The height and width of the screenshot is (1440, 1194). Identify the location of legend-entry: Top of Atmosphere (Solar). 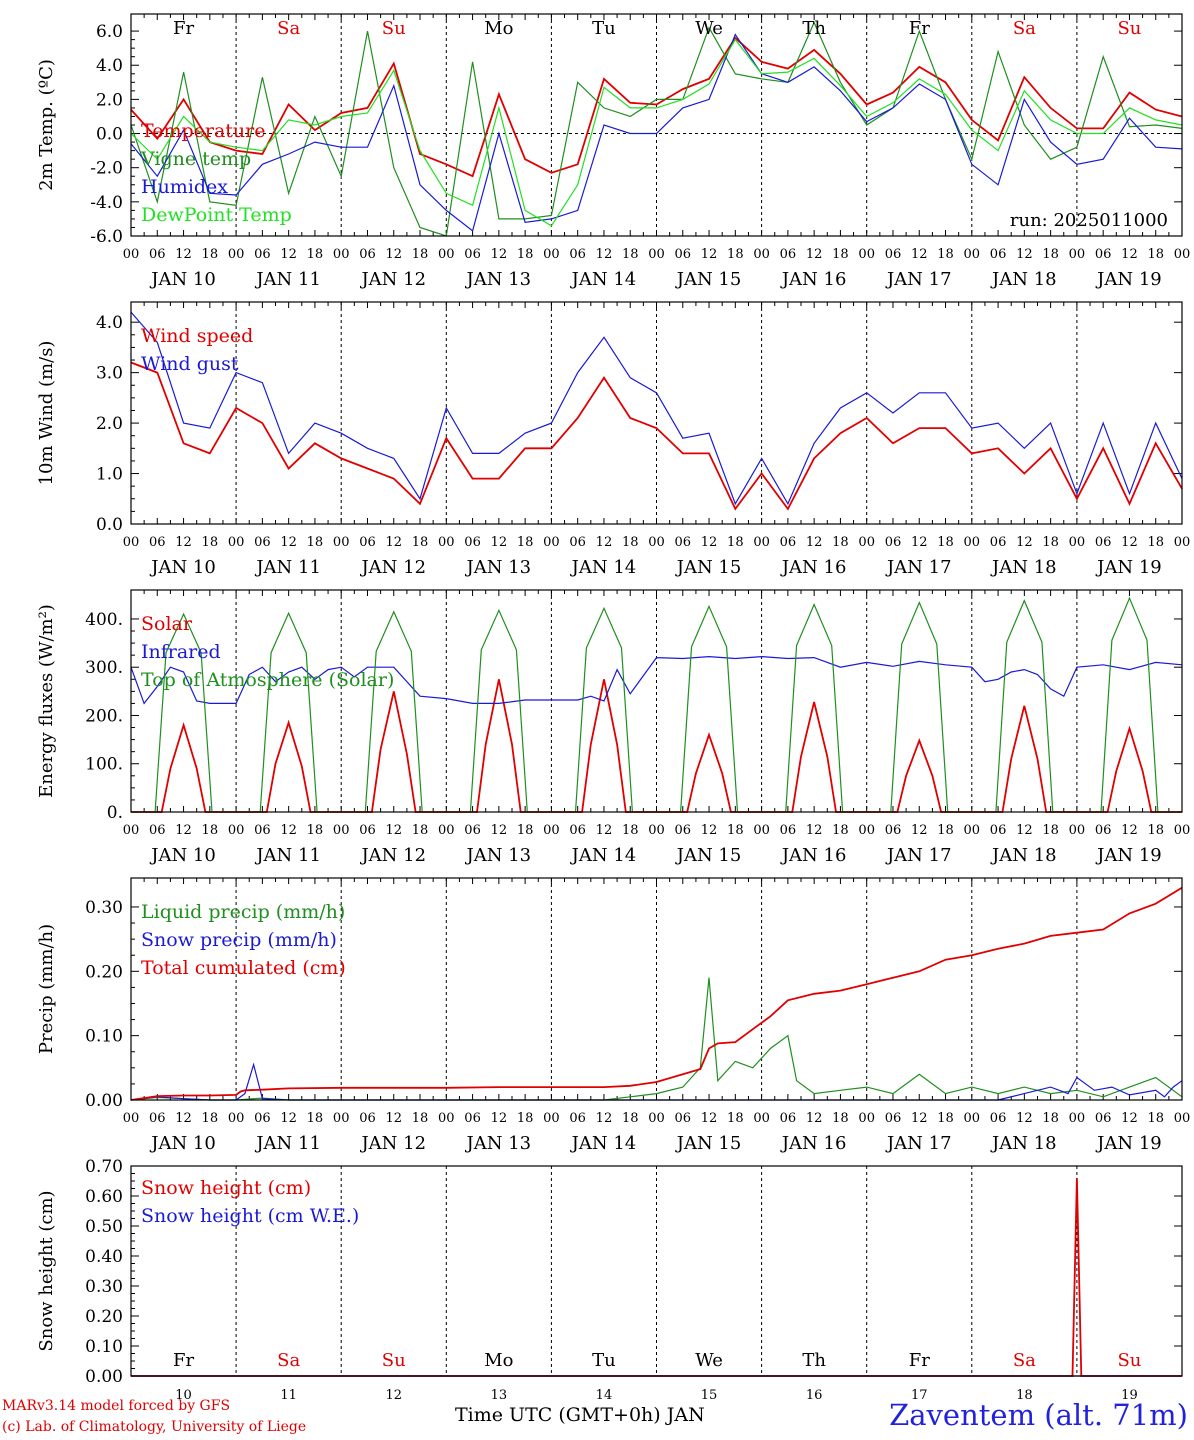
(267, 680).